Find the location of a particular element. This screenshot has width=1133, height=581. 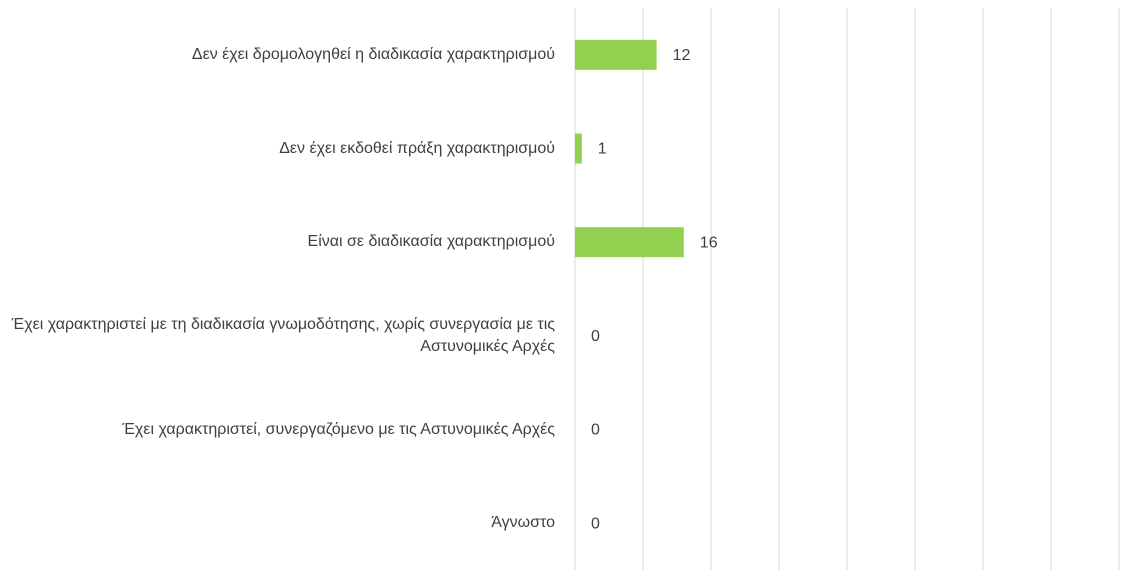

value-label: 16 is located at coordinates (709, 242).